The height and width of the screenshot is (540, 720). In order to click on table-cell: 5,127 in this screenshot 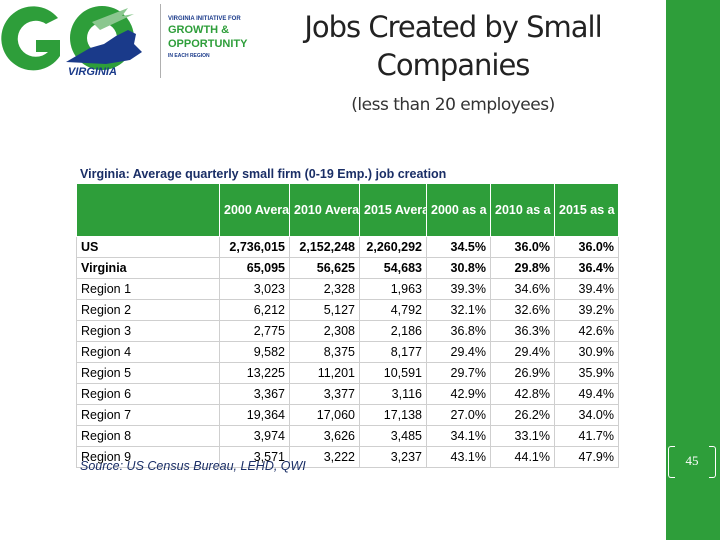, I will do `click(324, 310)`.